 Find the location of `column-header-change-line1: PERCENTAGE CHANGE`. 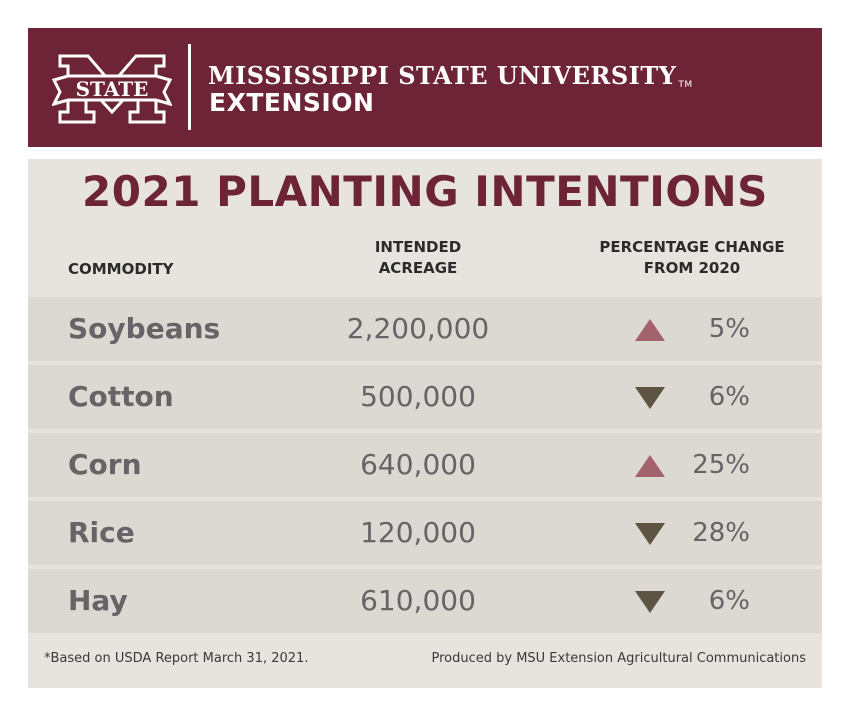

column-header-change-line1: PERCENTAGE CHANGE is located at coordinates (692, 247).